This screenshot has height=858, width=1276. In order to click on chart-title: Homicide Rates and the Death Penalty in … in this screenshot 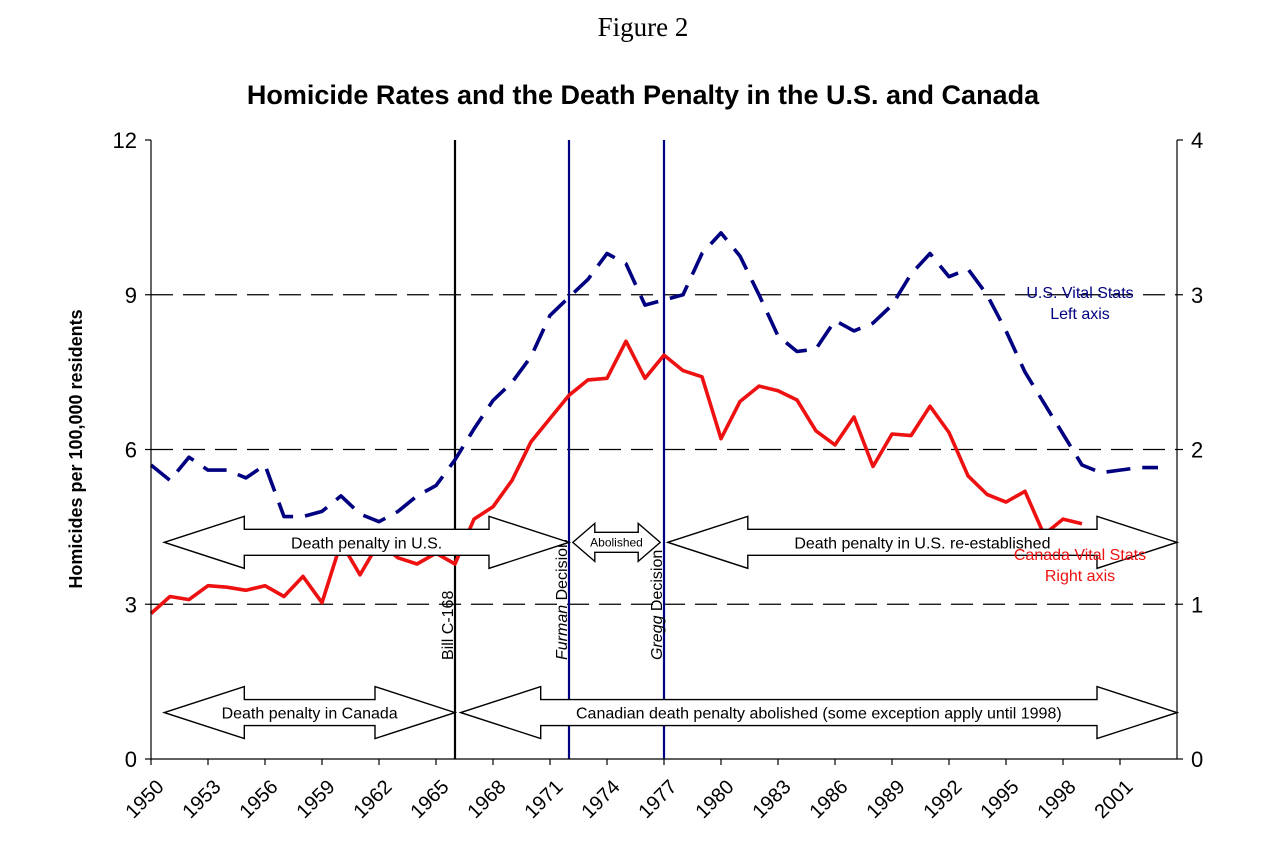, I will do `click(643, 95)`.